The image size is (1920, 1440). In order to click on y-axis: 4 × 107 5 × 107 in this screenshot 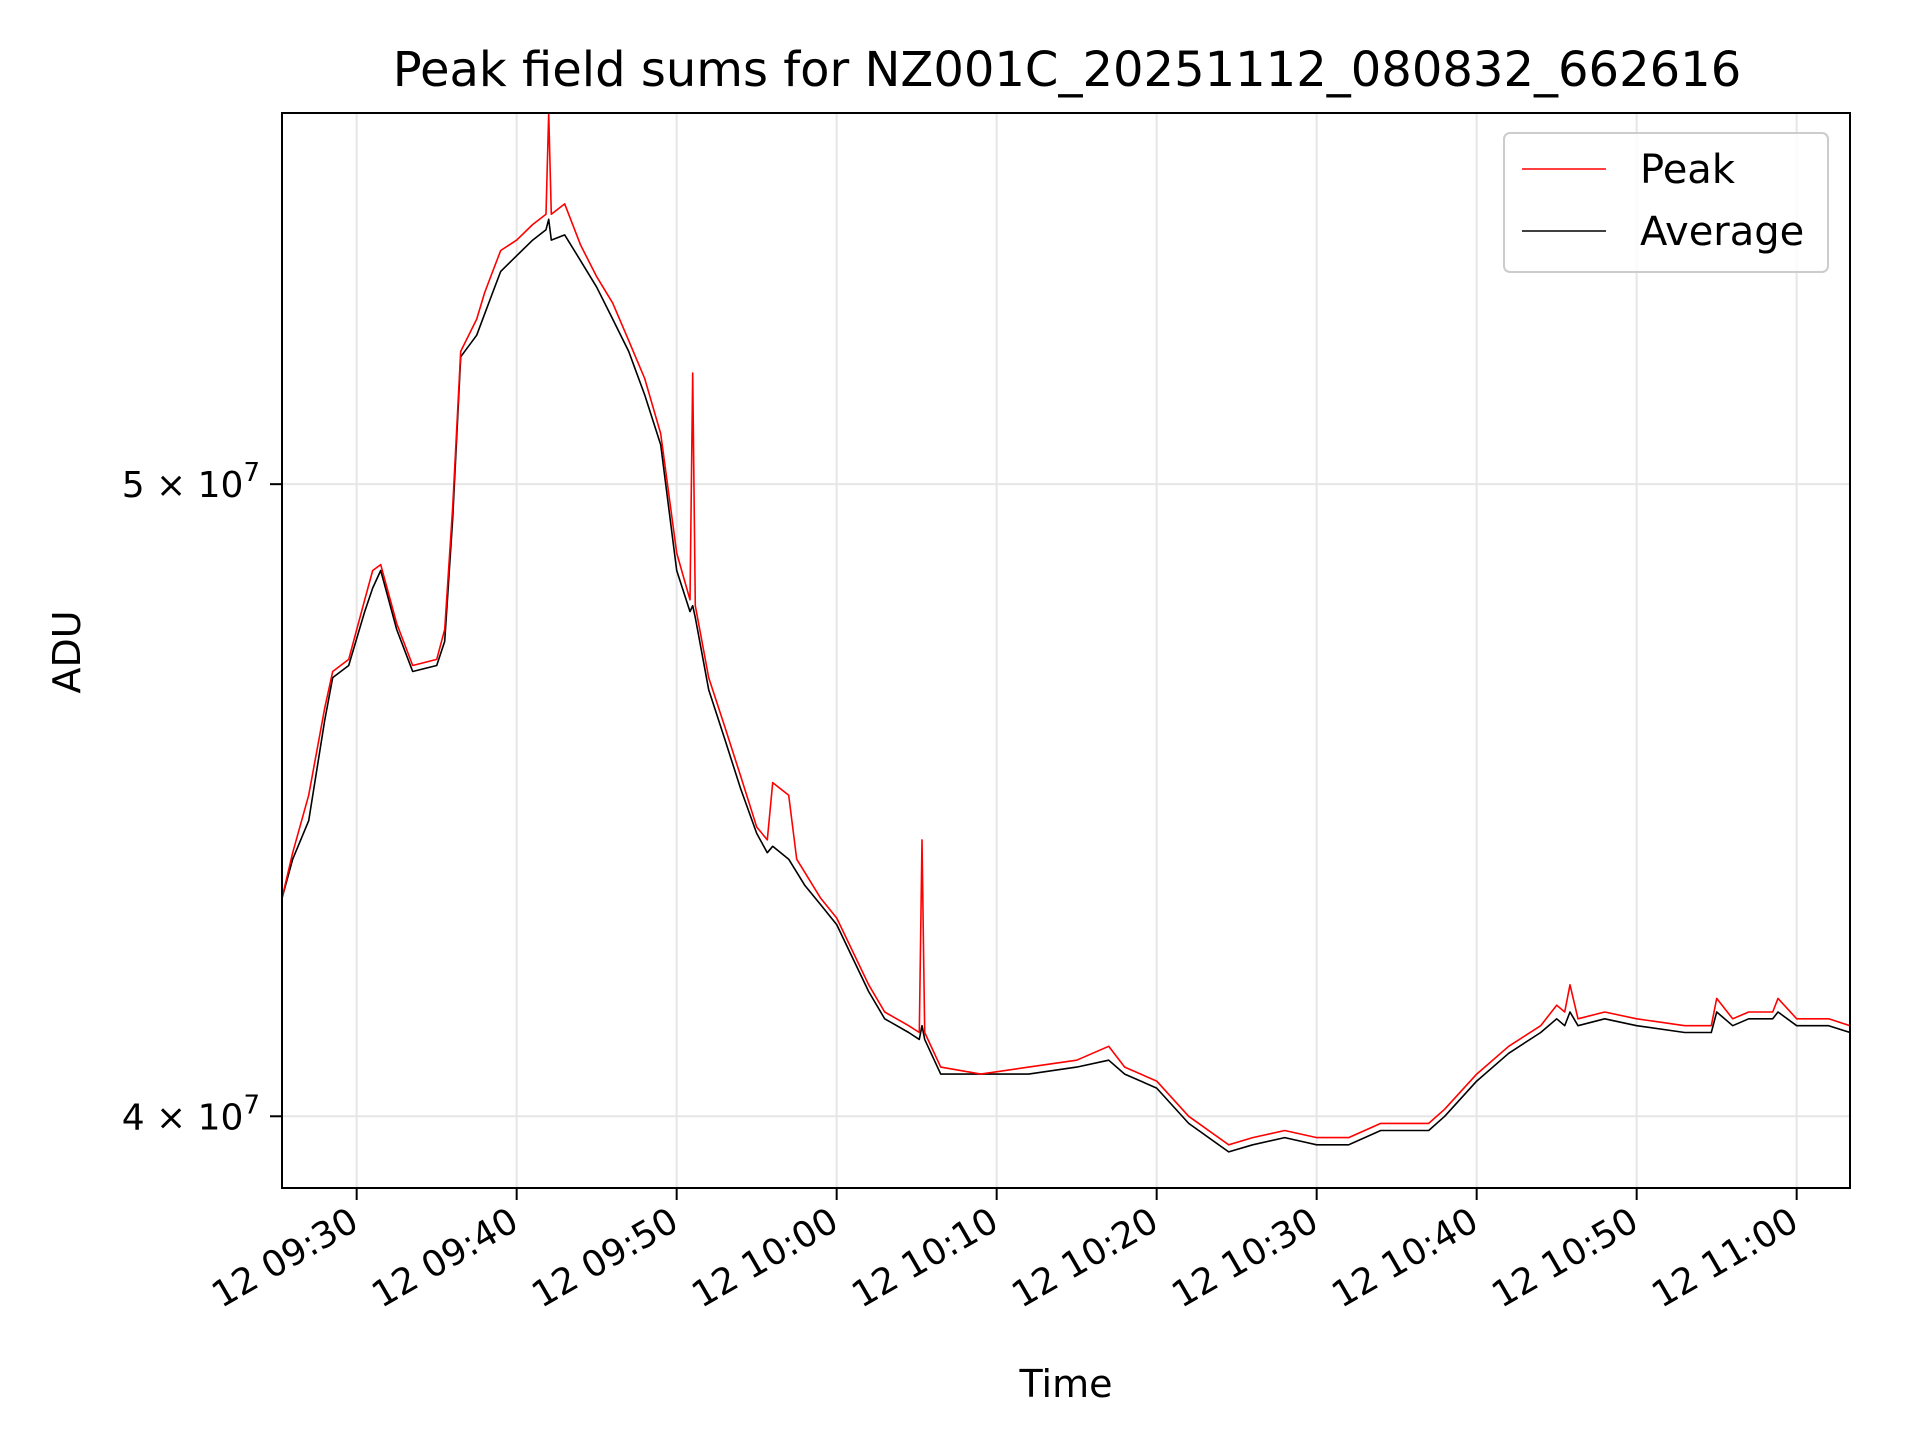, I will do `click(202, 798)`.